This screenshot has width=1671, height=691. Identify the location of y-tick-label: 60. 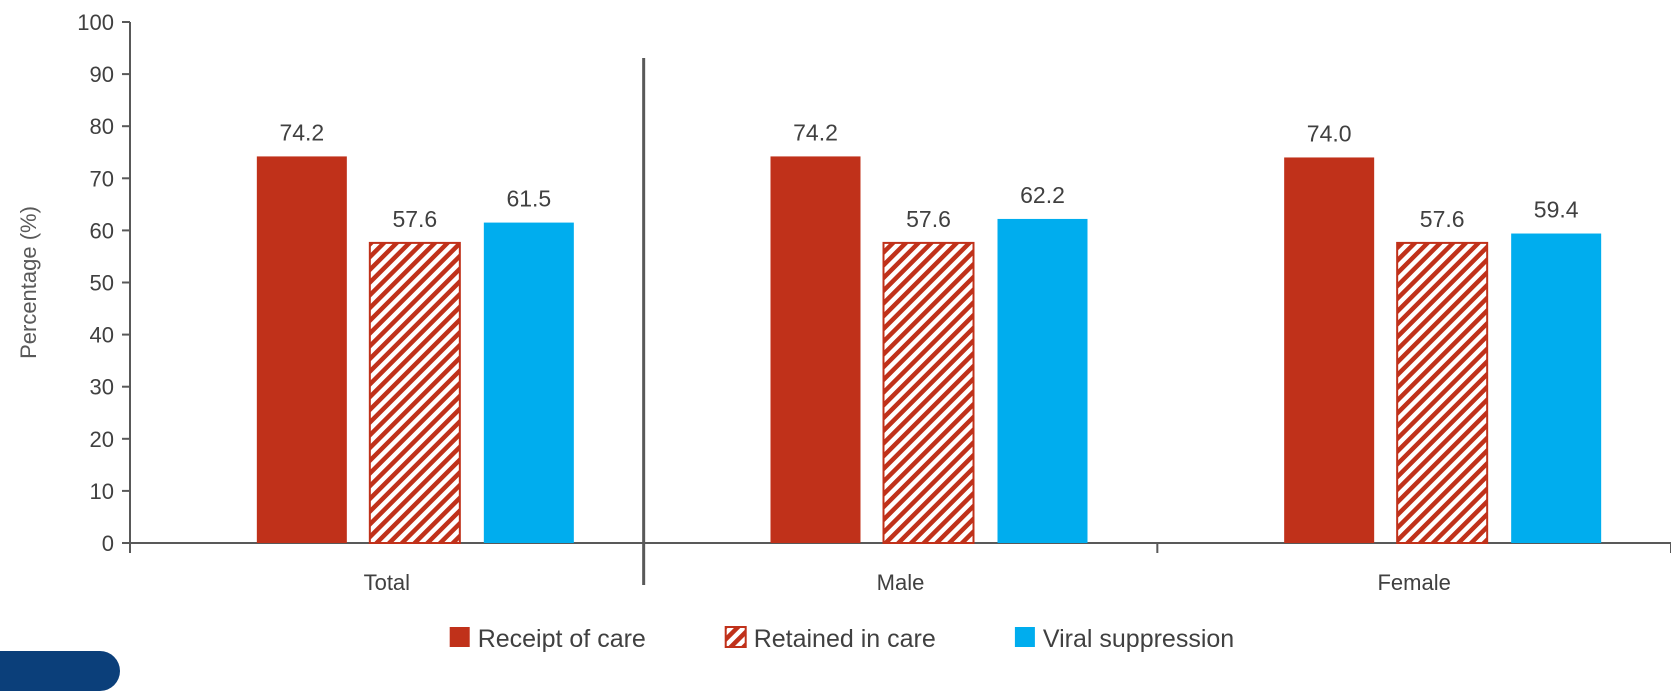
(102, 230).